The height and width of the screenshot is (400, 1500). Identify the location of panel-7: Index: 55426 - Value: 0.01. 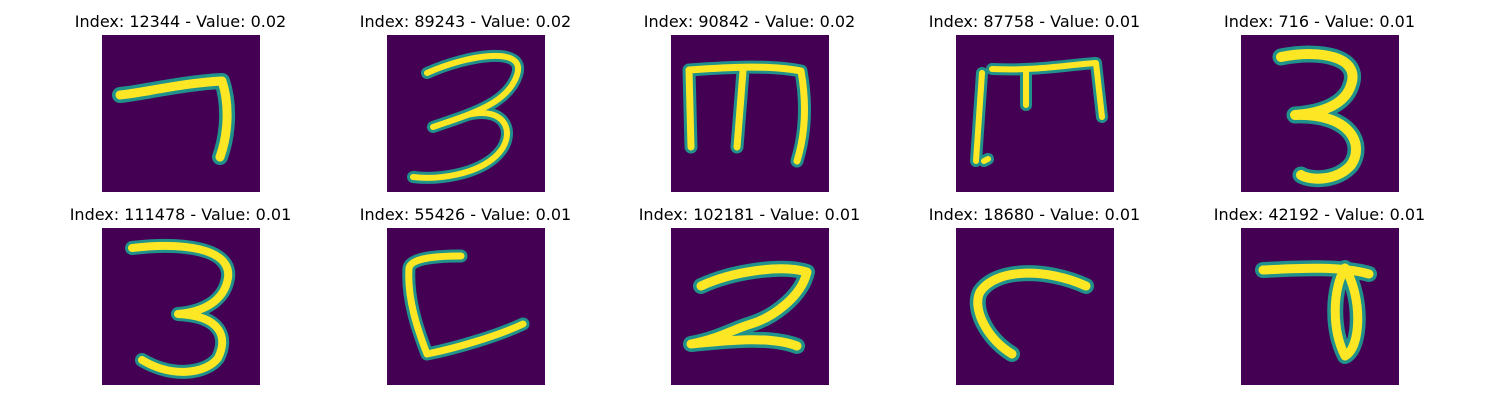
(465, 289).